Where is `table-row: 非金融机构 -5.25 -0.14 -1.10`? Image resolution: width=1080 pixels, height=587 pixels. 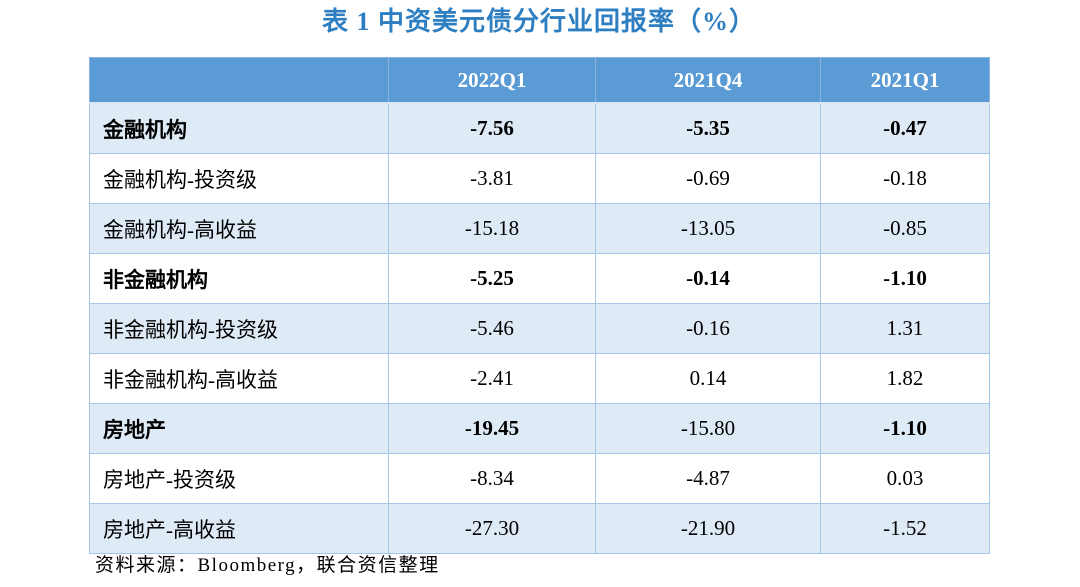
table-row: 非金融机构 -5.25 -0.14 -1.10 is located at coordinates (539, 278).